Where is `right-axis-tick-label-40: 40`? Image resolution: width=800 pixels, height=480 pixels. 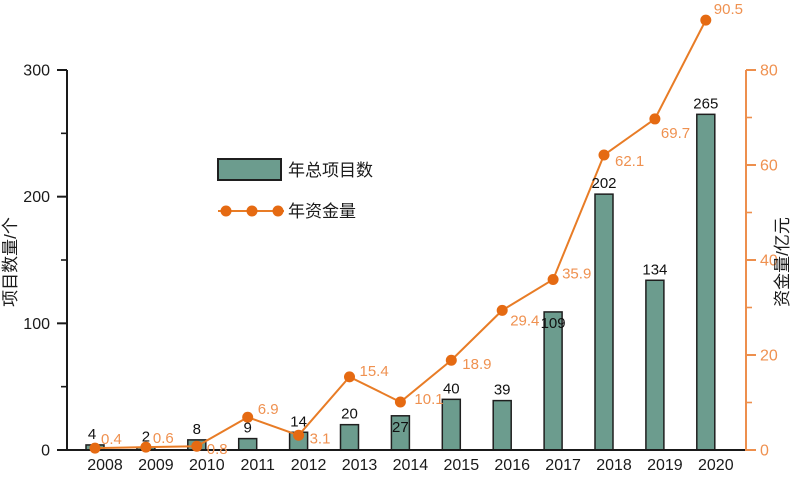 right-axis-tick-label-40: 40 is located at coordinates (769, 261).